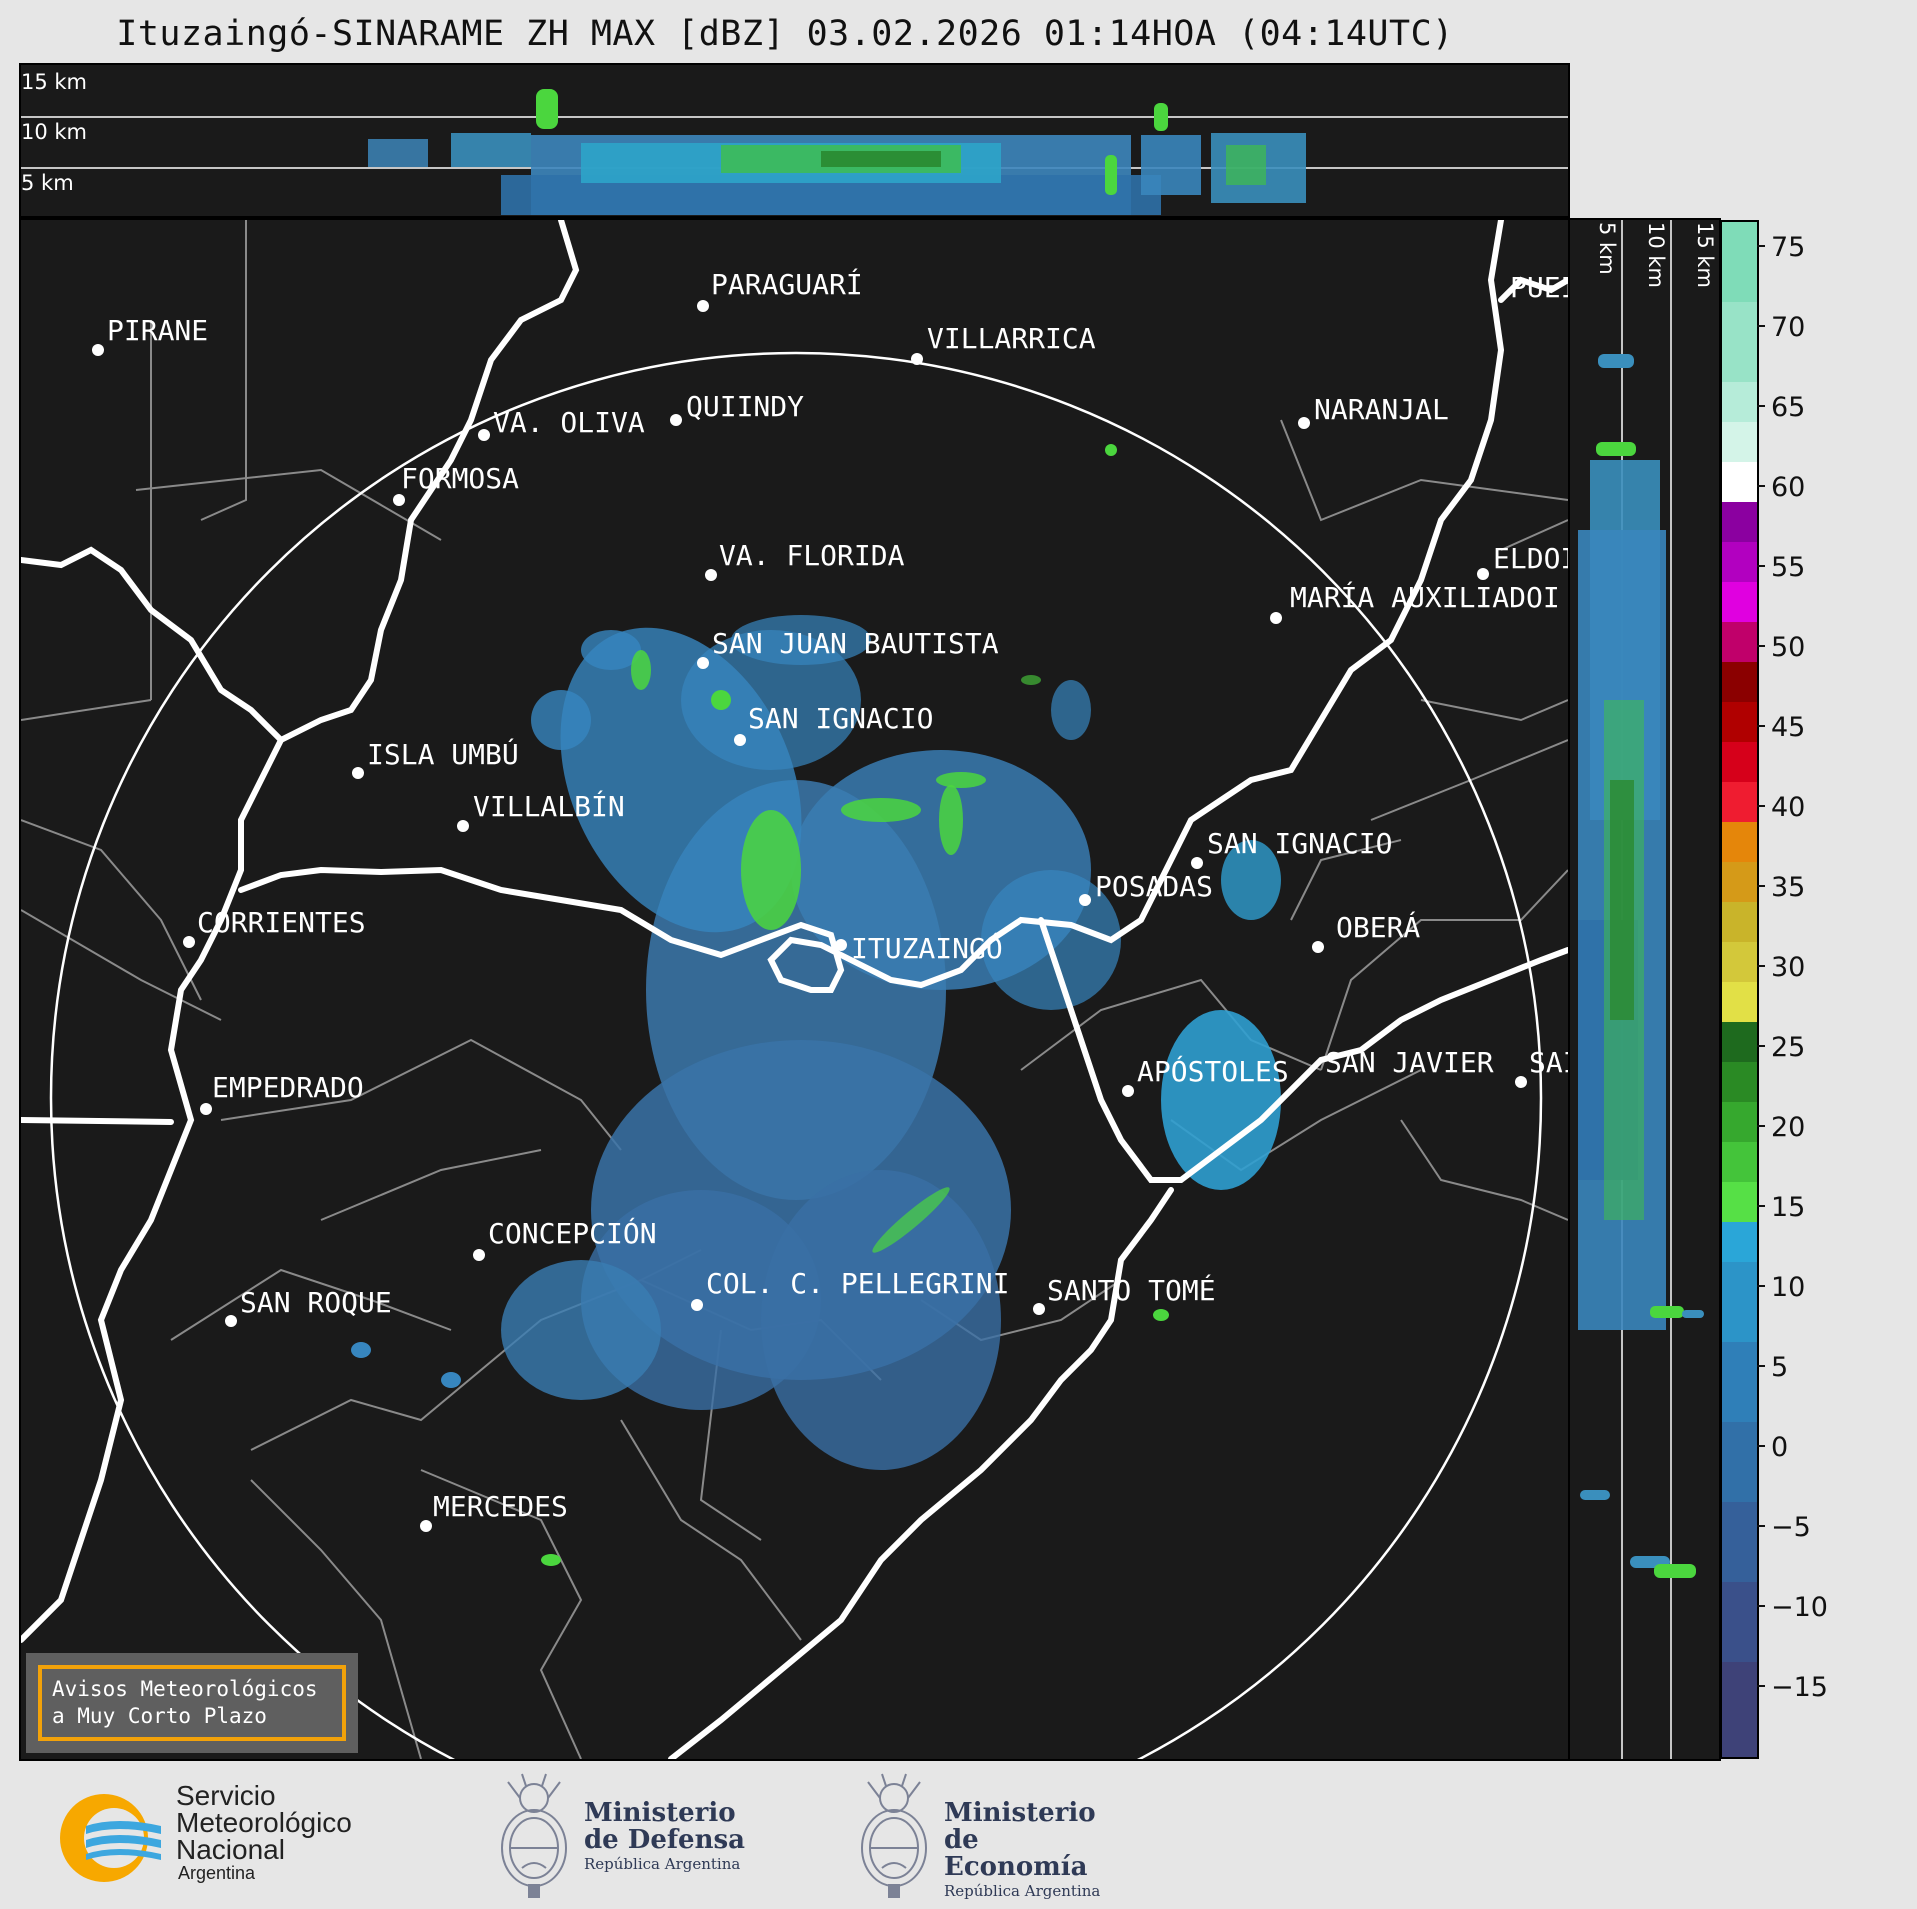 Image resolution: width=1917 pixels, height=1909 pixels. What do you see at coordinates (745, 406) in the screenshot?
I see `city-label-quiindy: QUIINDY` at bounding box center [745, 406].